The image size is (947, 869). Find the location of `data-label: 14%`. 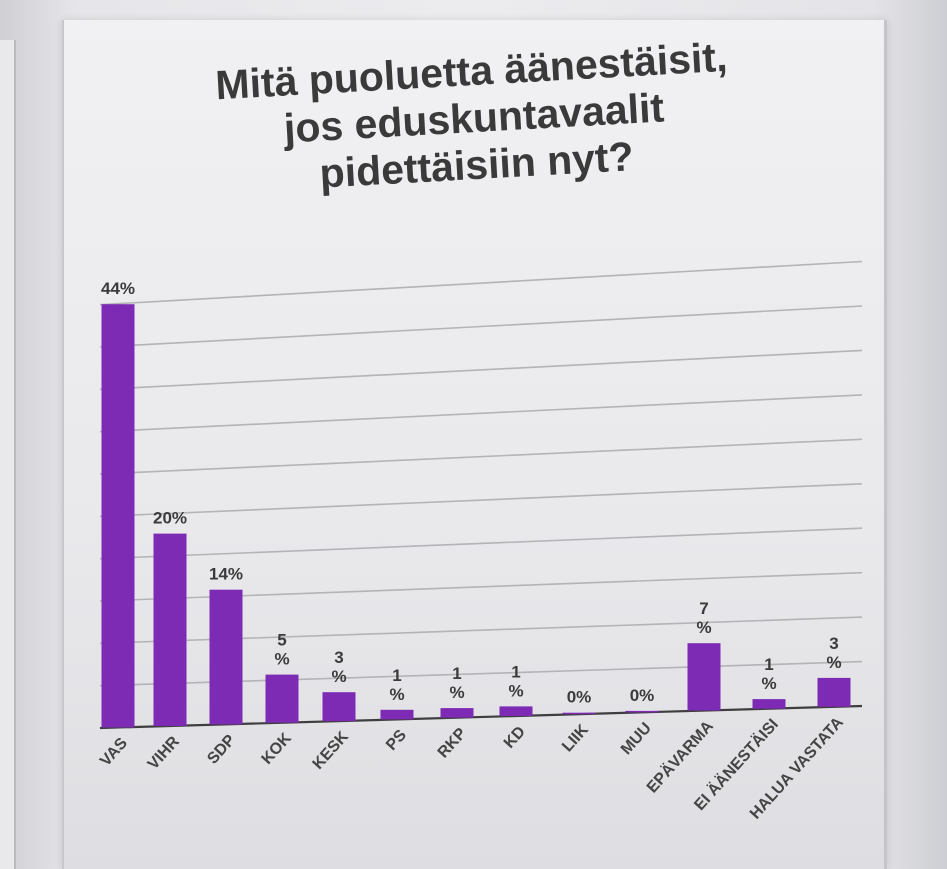

data-label: 14% is located at coordinates (226, 574).